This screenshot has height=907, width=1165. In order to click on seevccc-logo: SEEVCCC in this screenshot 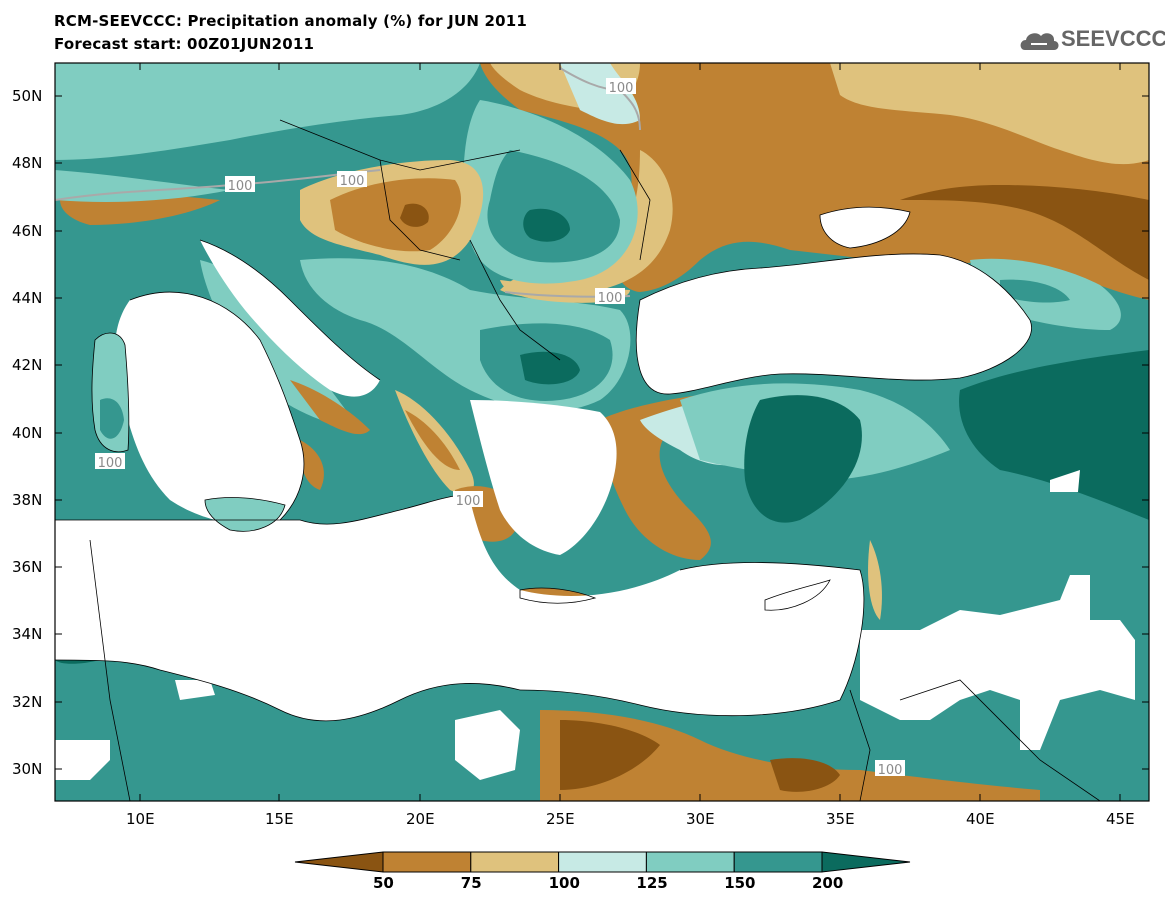, I will do `click(1091, 40)`.